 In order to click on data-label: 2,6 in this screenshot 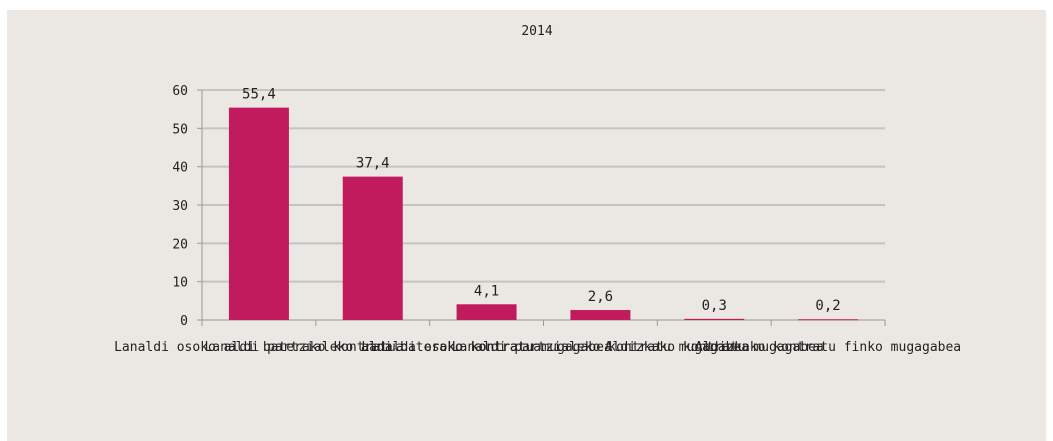, I will do `click(600, 297)`.